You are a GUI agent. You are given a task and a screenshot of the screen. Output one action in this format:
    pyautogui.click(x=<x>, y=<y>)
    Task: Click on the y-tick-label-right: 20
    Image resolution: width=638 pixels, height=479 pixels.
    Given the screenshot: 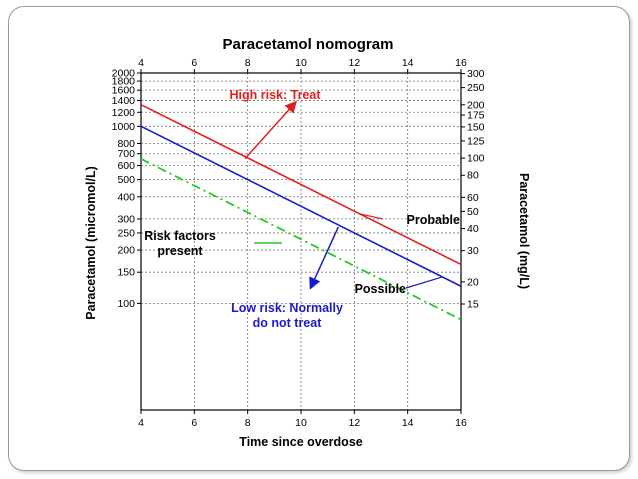 What is the action you would take?
    pyautogui.click(x=473, y=282)
    